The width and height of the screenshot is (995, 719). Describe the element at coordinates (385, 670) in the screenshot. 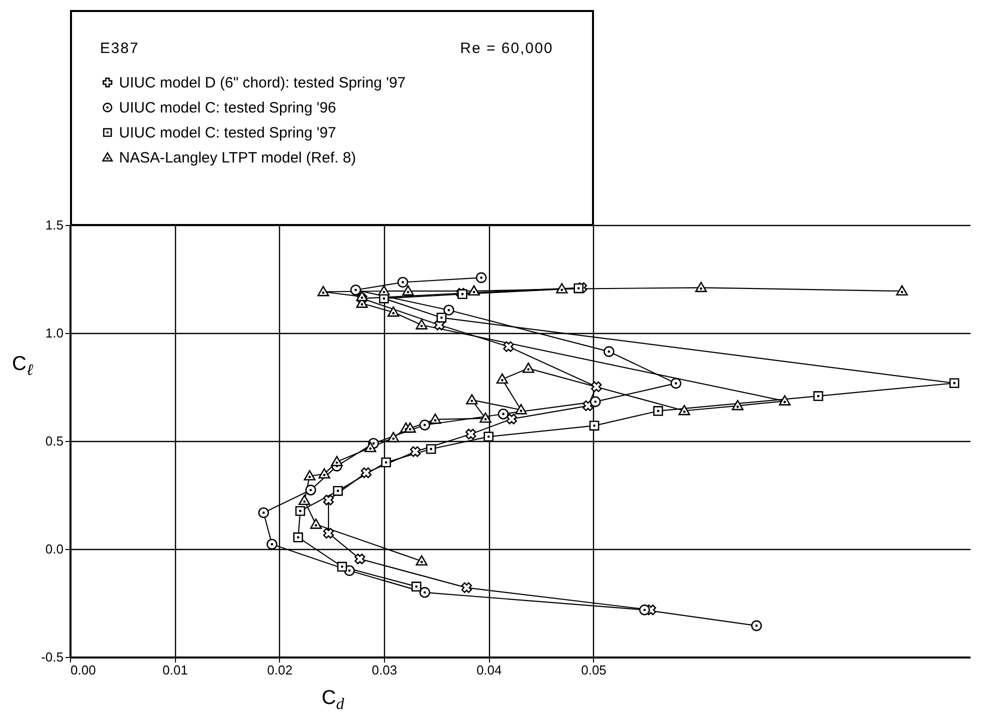

I see `x-tick-label: 0.03` at that location.